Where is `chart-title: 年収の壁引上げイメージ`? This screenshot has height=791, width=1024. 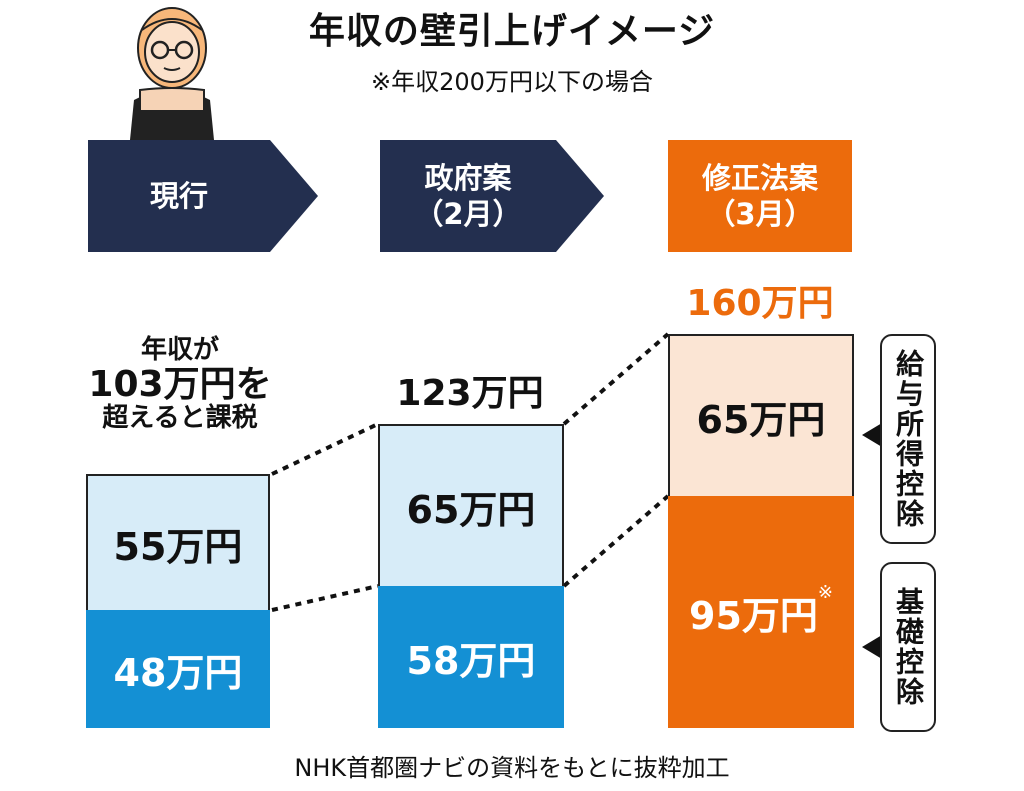
chart-title: 年収の壁引上げイメージ is located at coordinates (512, 31).